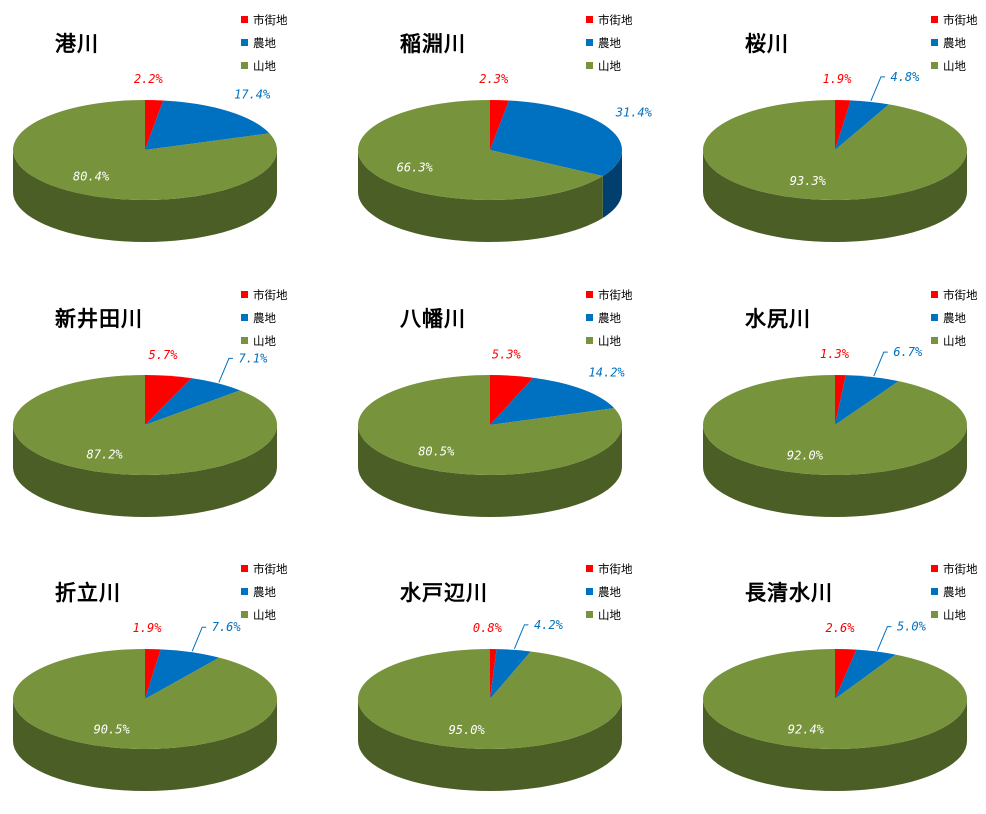 This screenshot has height=814, width=986. I want to click on chart-title: 折立川, so click(88, 593).